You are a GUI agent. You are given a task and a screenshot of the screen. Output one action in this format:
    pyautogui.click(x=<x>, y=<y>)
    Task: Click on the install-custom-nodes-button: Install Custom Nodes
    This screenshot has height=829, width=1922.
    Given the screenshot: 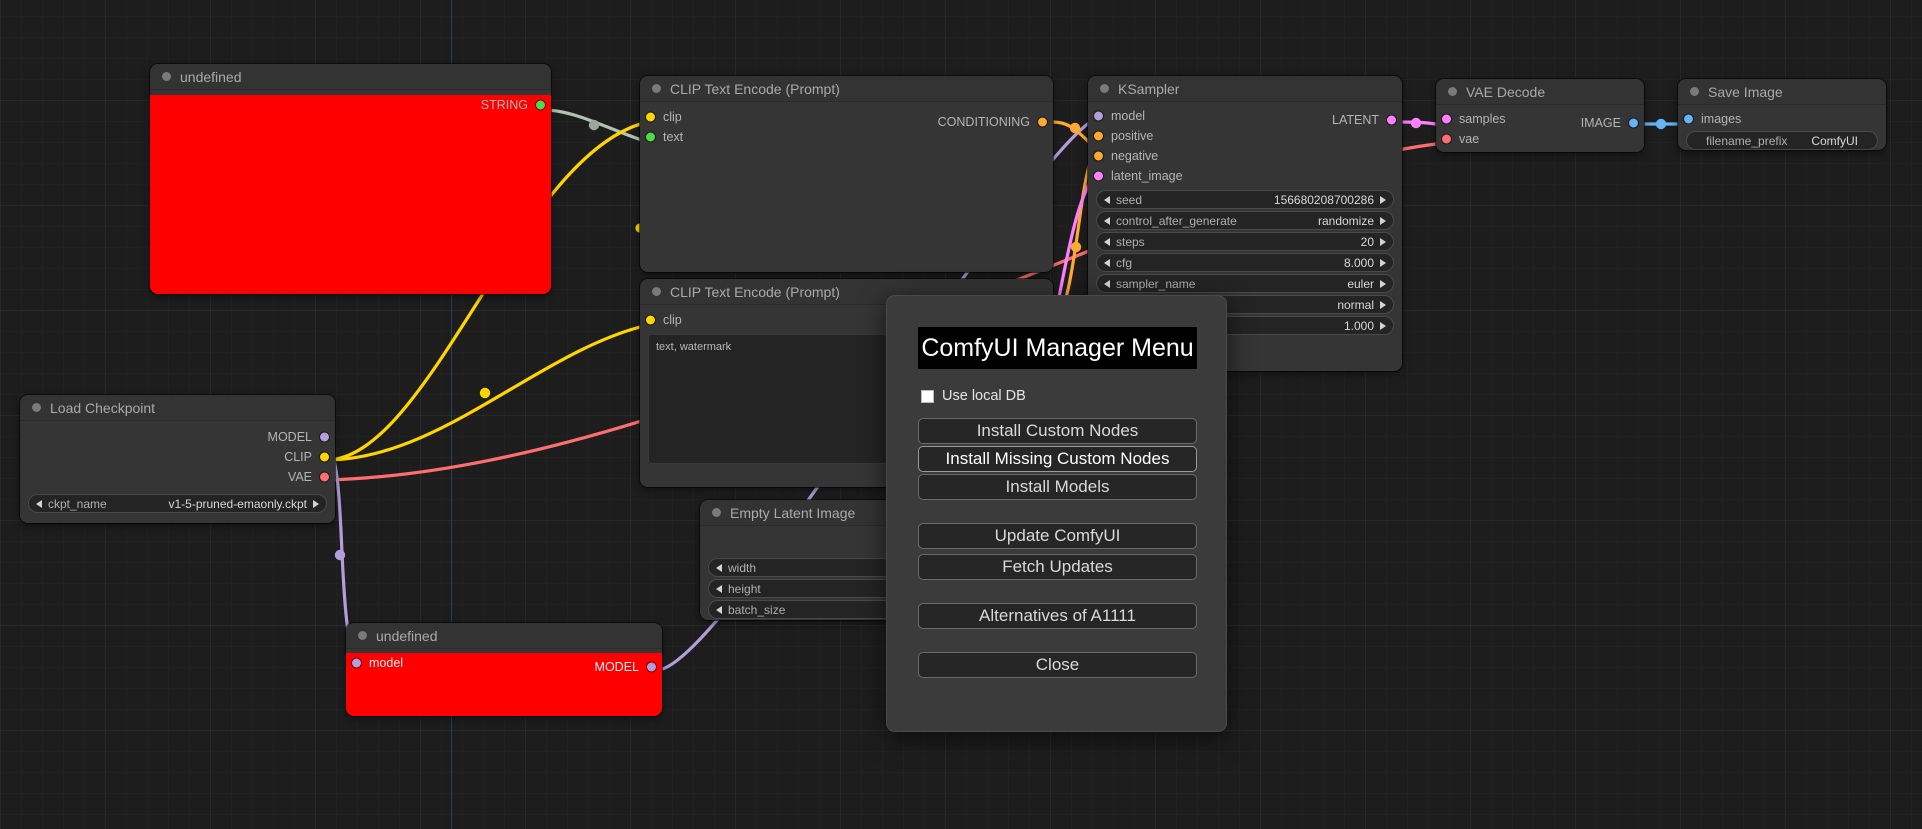 What is the action you would take?
    pyautogui.click(x=1057, y=431)
    